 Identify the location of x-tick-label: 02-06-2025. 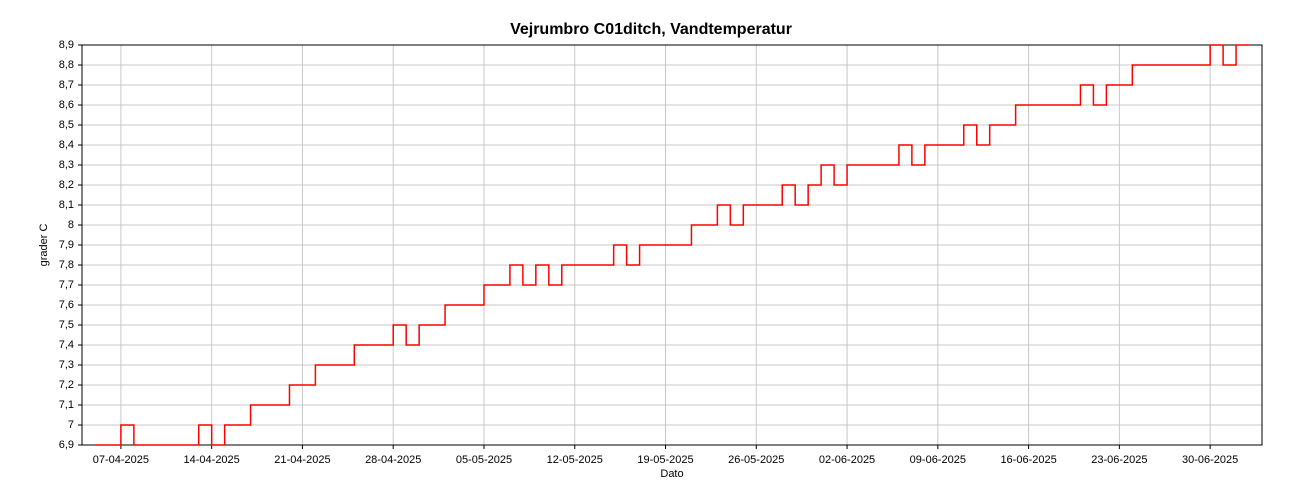
(847, 460).